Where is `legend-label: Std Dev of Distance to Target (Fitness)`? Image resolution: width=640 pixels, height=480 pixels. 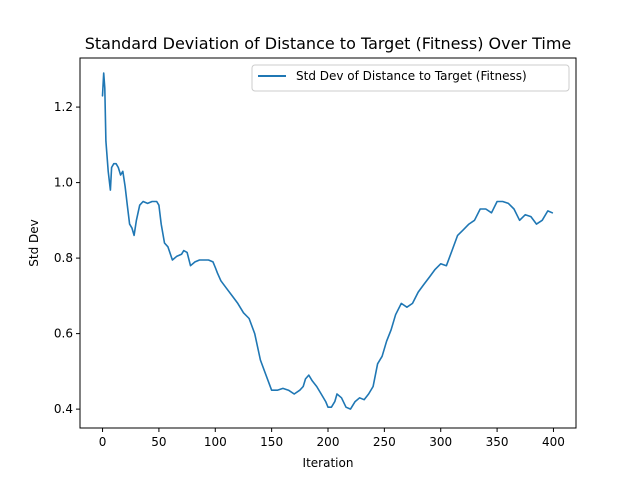
legend-label: Std Dev of Distance to Target (Fitness) is located at coordinates (411, 76).